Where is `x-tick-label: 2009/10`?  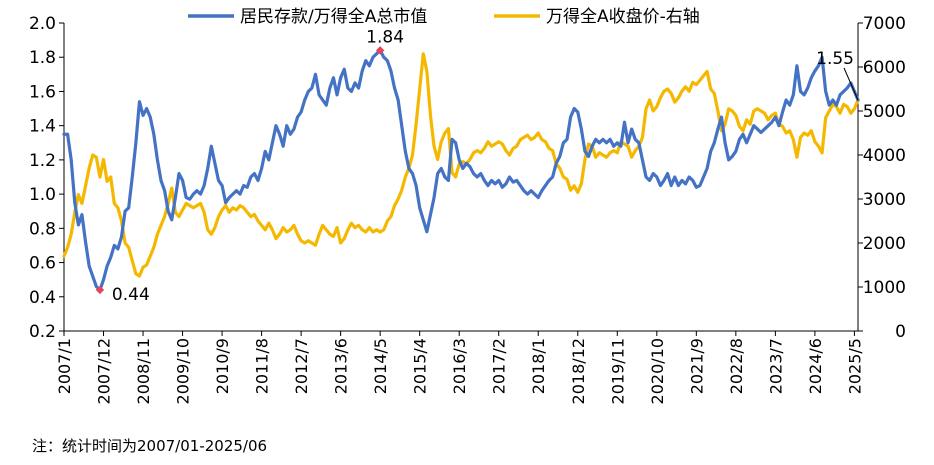 x-tick-label: 2009/10 is located at coordinates (183, 371).